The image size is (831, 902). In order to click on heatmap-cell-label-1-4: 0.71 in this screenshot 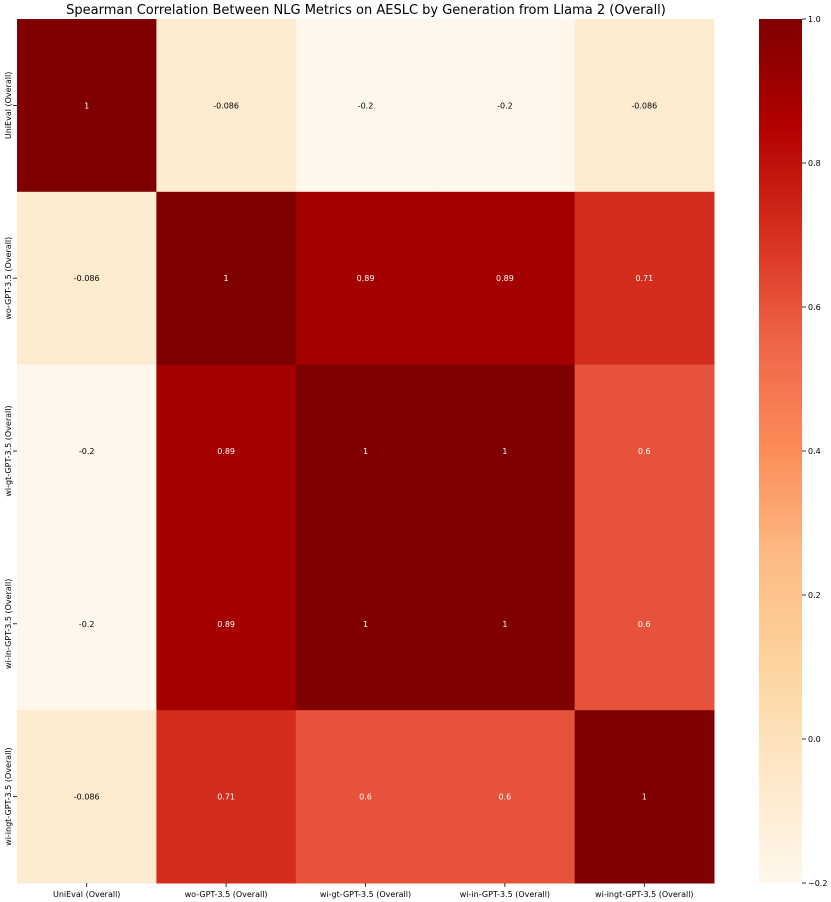, I will do `click(644, 278)`.